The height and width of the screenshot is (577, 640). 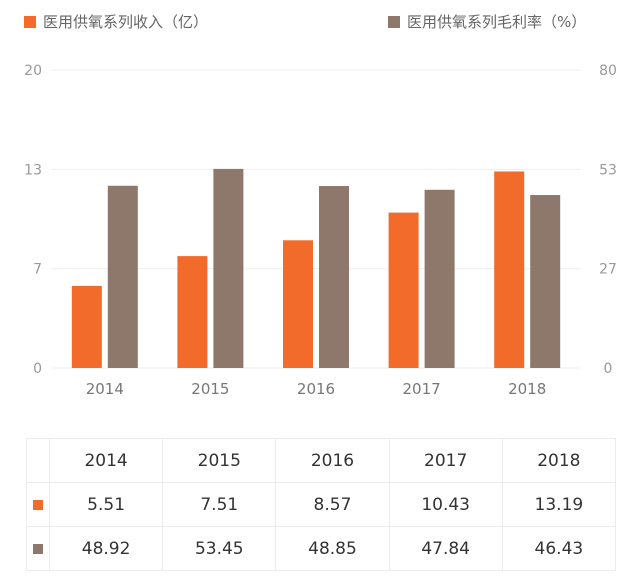 What do you see at coordinates (219, 460) in the screenshot?
I see `table-header-cell: 2015` at bounding box center [219, 460].